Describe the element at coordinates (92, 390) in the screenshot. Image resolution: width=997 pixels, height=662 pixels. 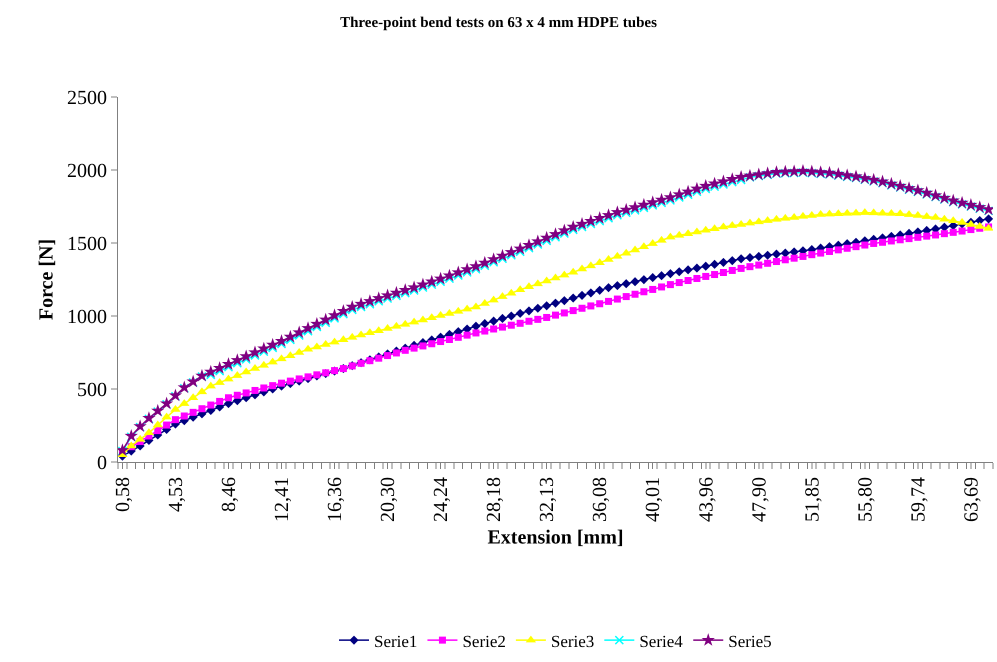
I see `y-tick-label: 500` at that location.